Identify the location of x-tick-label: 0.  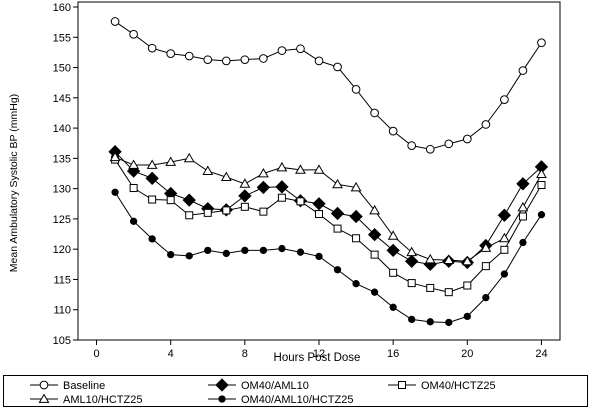
(96, 354).